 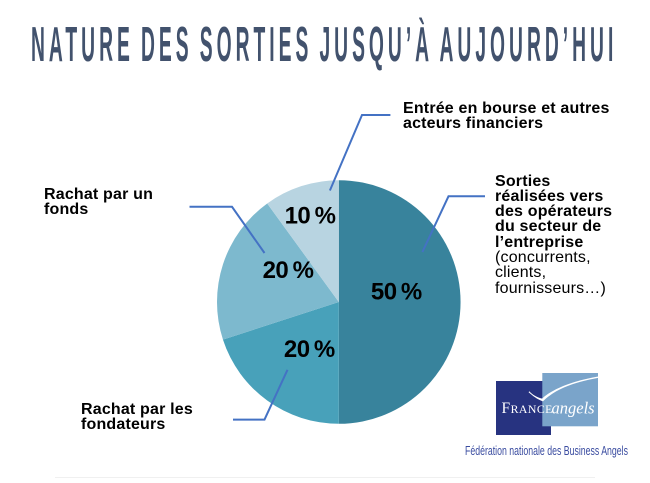 I want to click on svg-text: 50 %, so click(x=396, y=292).